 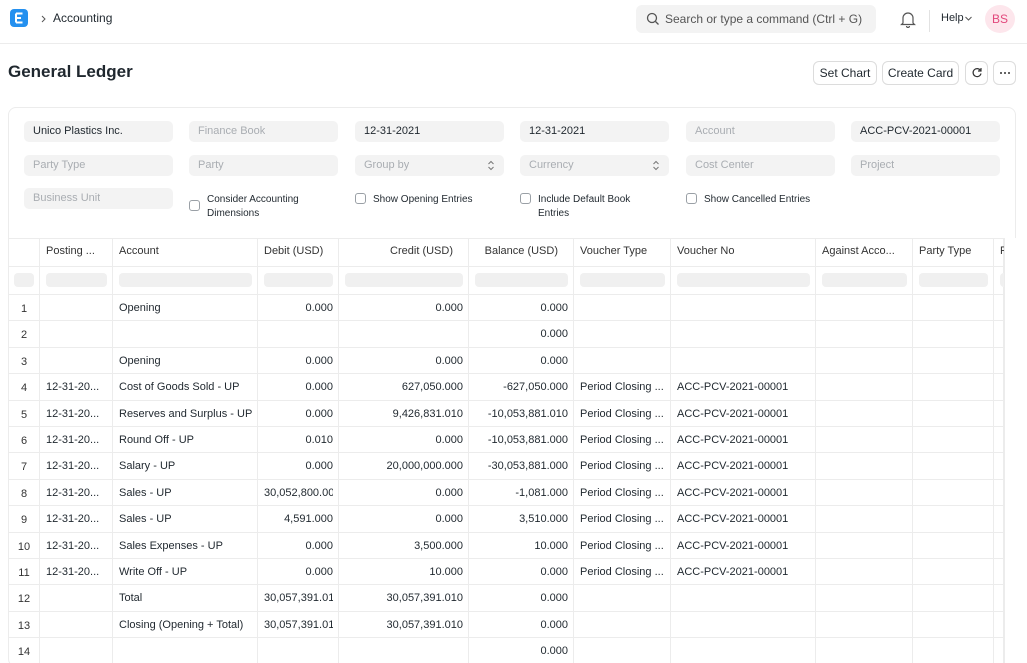 What do you see at coordinates (82, 18) in the screenshot?
I see `breadcrumb: Accounting` at bounding box center [82, 18].